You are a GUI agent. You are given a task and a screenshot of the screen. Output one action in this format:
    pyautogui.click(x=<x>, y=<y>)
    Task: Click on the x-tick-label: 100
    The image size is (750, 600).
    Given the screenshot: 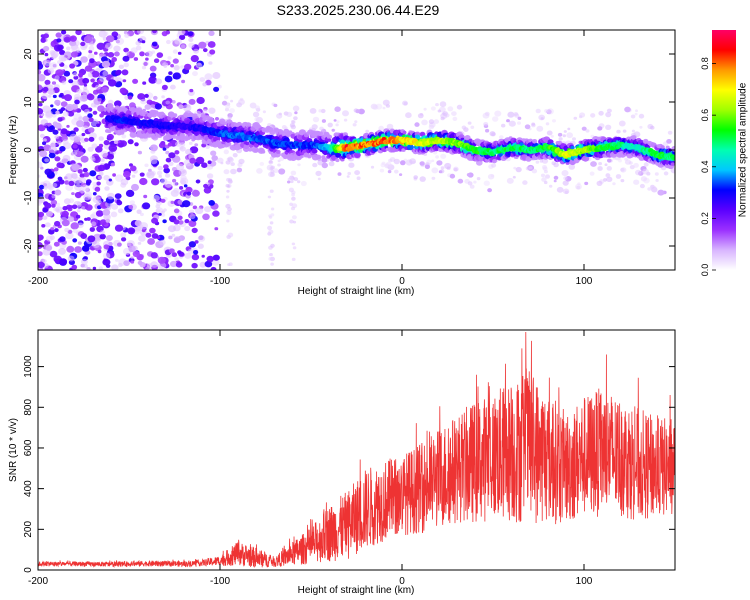 What is the action you would take?
    pyautogui.click(x=584, y=281)
    